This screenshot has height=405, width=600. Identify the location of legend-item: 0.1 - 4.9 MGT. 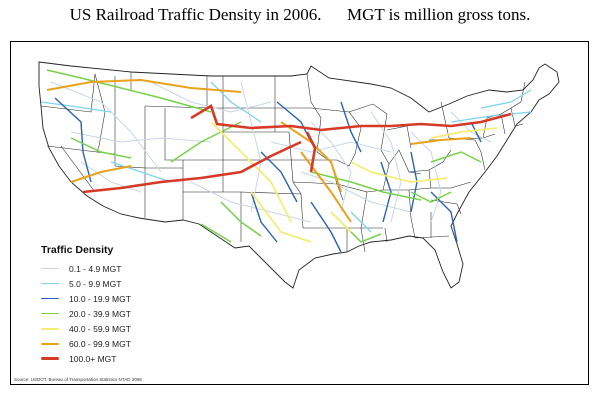
(86, 268).